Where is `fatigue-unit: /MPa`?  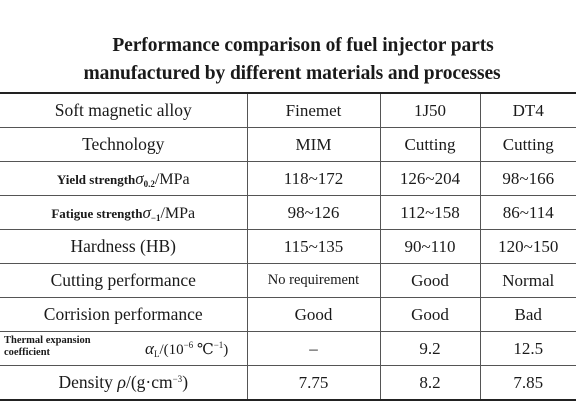
fatigue-unit: /MPa is located at coordinates (178, 213).